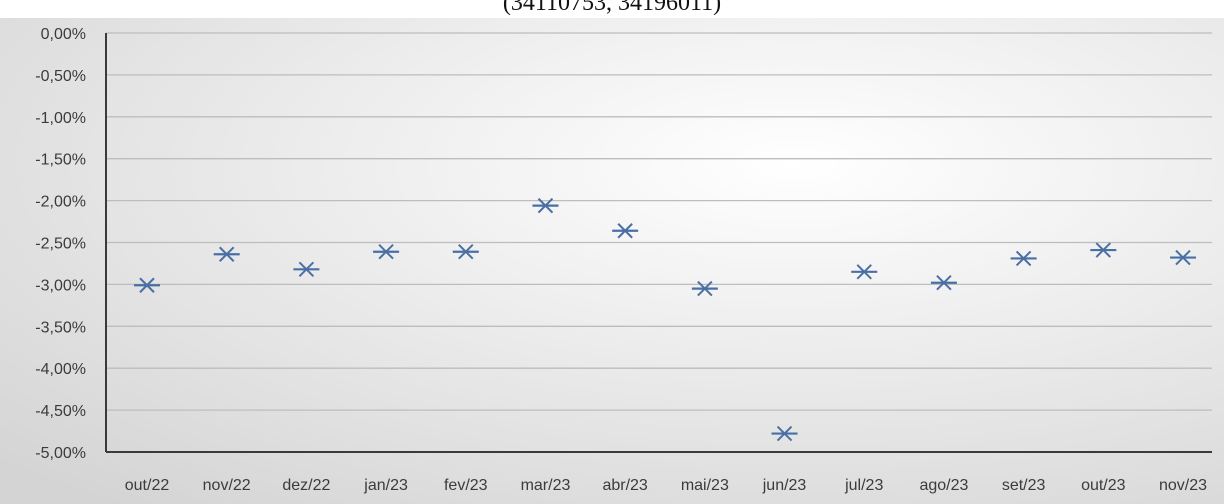  Describe the element at coordinates (546, 485) in the screenshot. I see `x-tick-label: mar/23` at that location.